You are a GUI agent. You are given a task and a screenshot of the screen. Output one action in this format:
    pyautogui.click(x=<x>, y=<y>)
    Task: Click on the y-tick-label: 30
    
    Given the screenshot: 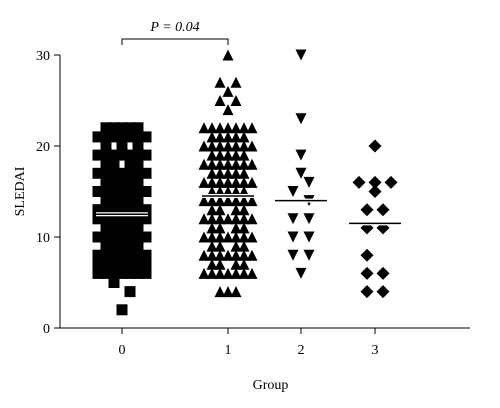 What is the action you would take?
    pyautogui.click(x=43, y=56)
    